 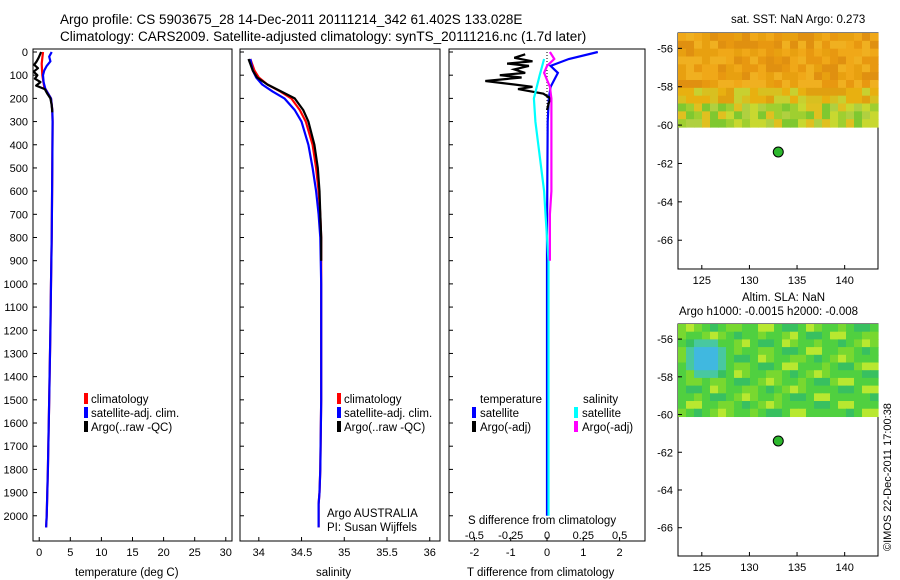 What do you see at coordinates (572, 283) in the screenshot?
I see `series-line-t-satellite` at bounding box center [572, 283].